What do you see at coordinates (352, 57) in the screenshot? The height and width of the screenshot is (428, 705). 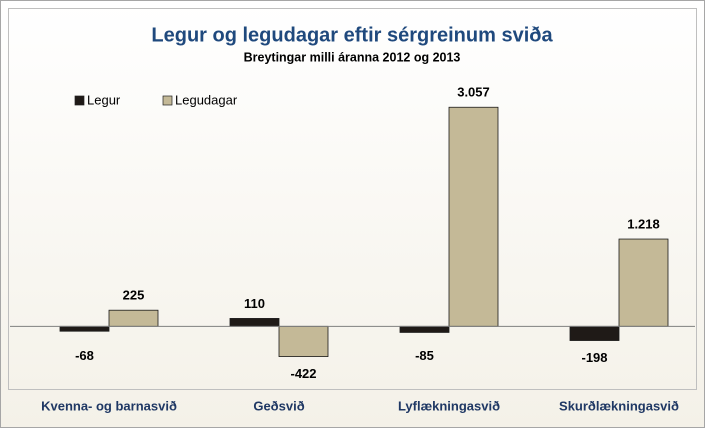 I see `chart-subtitle: Breytingar milli áranna 2012 og 2013` at bounding box center [352, 57].